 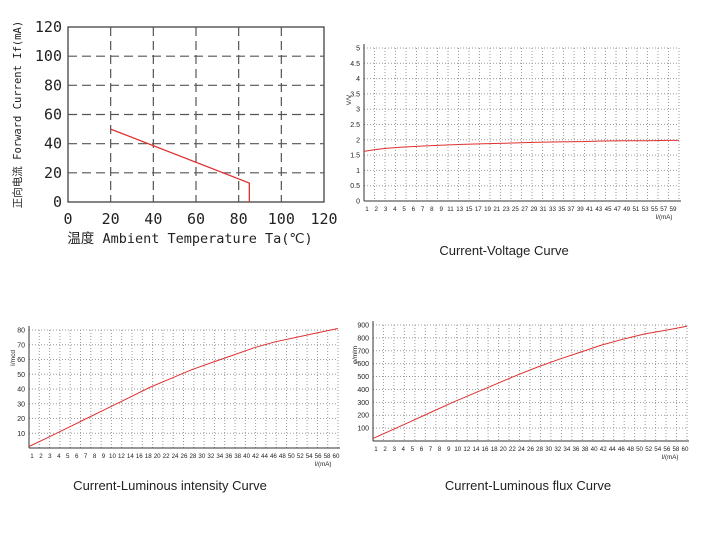 I want to click on luminous_flux-x-tick: 34, so click(x=566, y=449).